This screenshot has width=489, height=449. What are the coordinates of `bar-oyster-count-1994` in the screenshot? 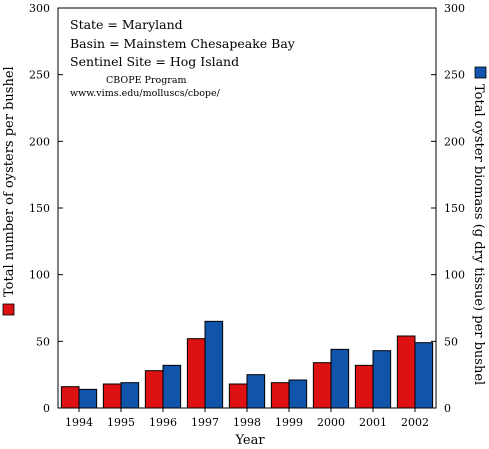 It's located at (70, 397).